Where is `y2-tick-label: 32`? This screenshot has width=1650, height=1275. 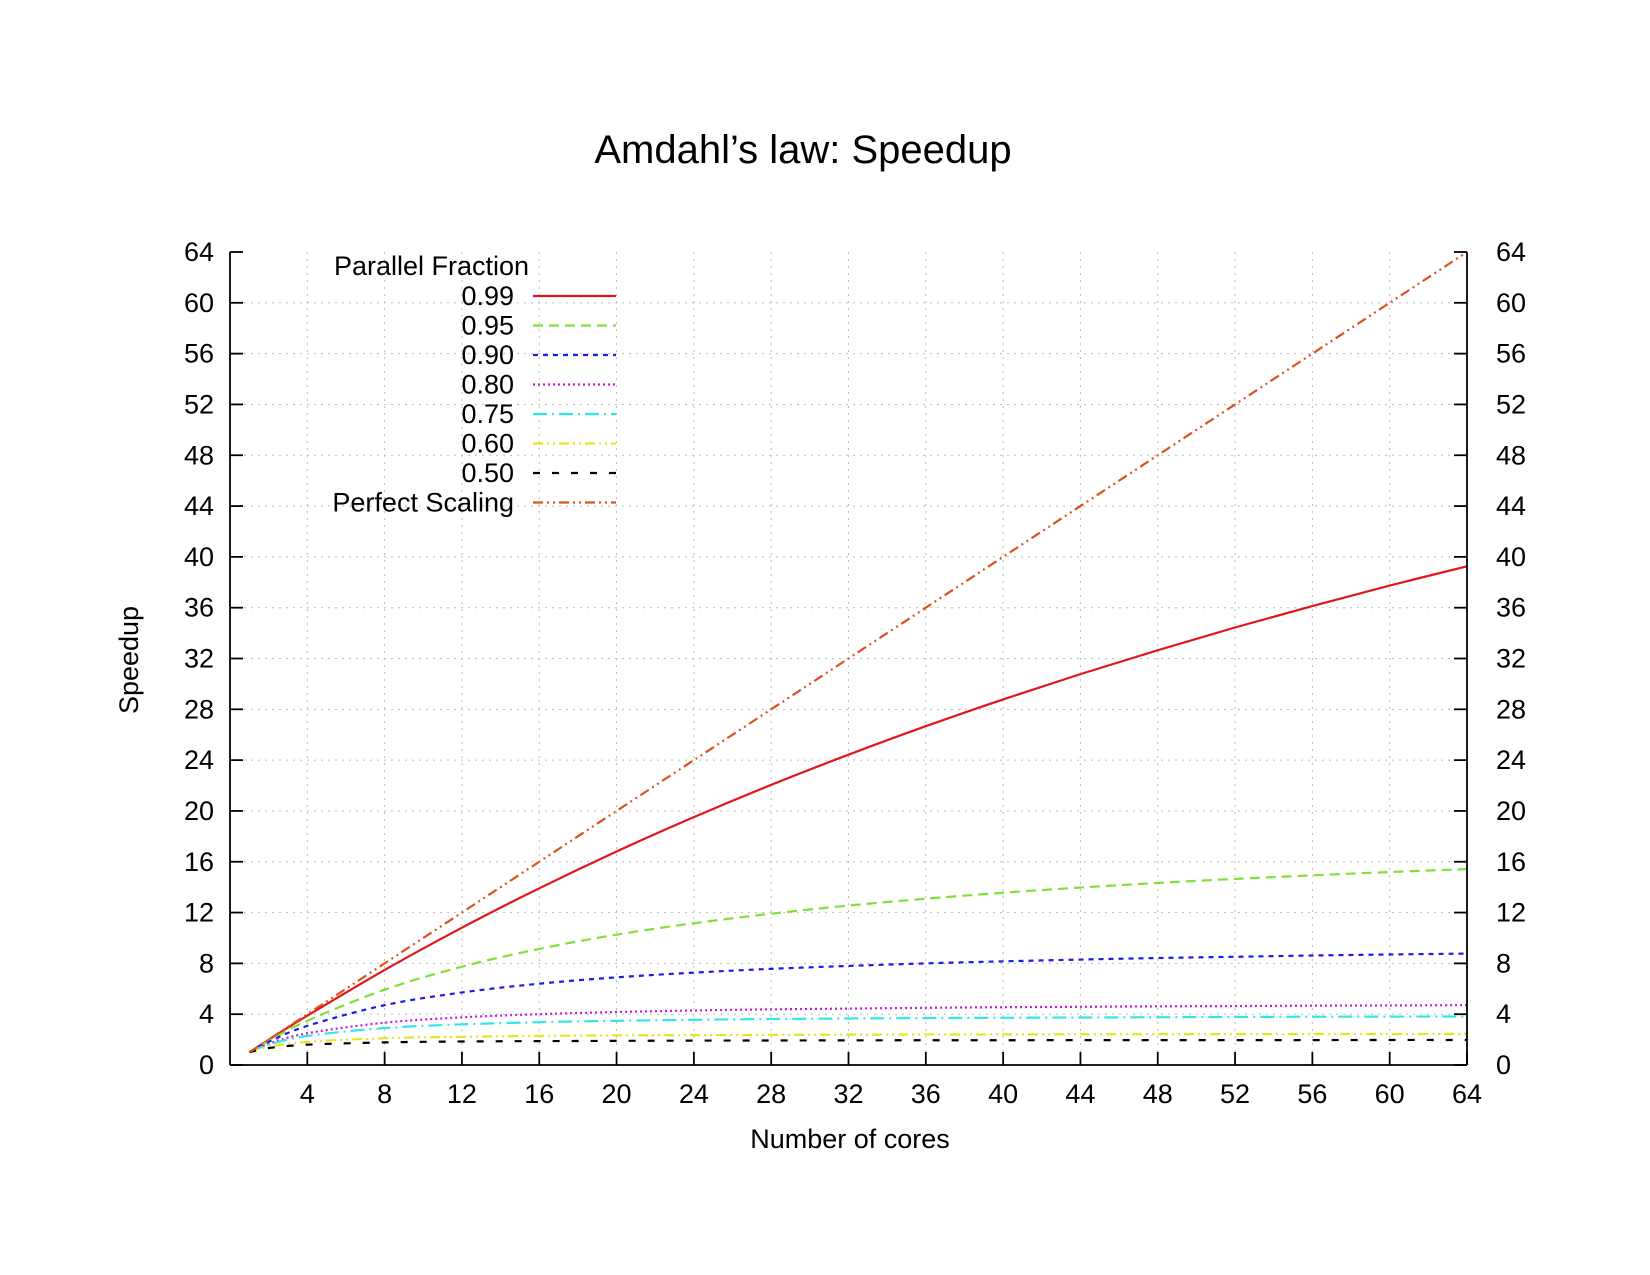 y2-tick-label: 32 is located at coordinates (1511, 659).